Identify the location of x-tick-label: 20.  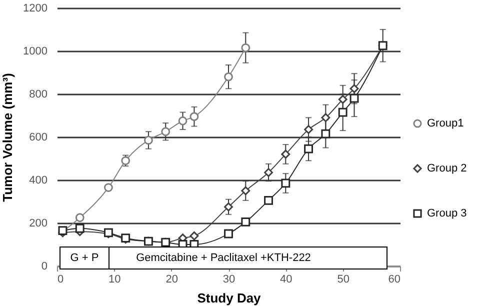
(172, 280).